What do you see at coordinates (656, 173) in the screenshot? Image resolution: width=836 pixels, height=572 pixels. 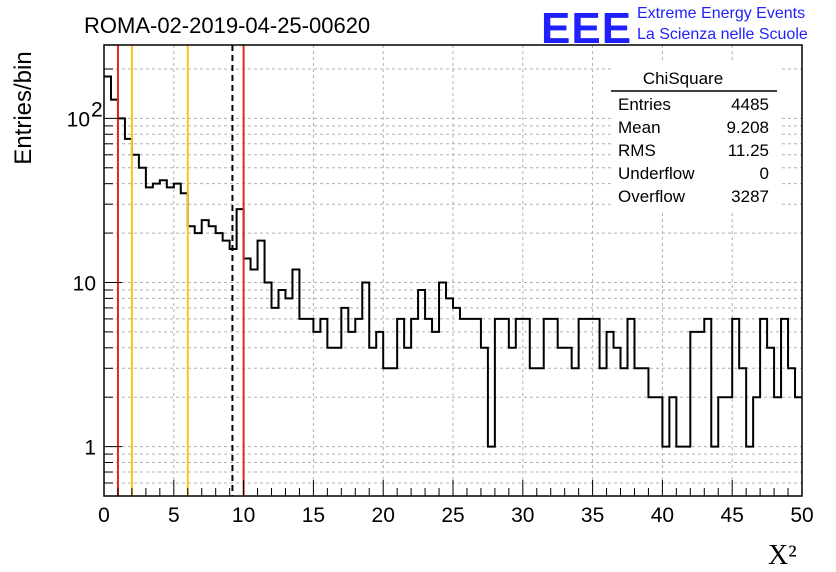 I see `stats-label: Underflow` at bounding box center [656, 173].